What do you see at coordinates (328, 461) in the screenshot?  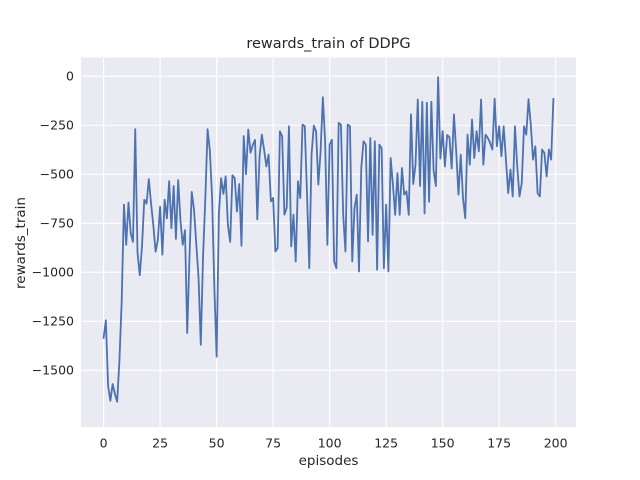 I see `x-axis-label: episodes` at bounding box center [328, 461].